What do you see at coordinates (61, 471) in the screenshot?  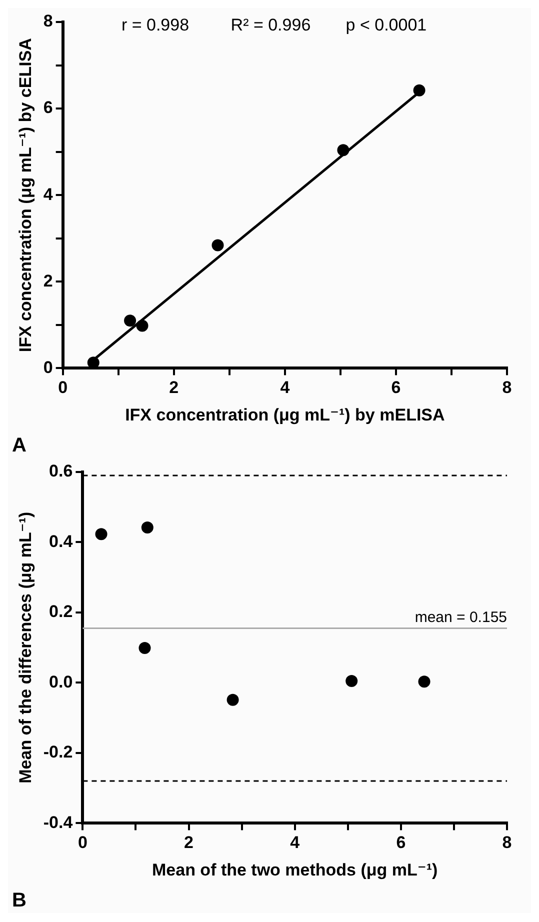 I see `y-tick-label: 0.6` at bounding box center [61, 471].